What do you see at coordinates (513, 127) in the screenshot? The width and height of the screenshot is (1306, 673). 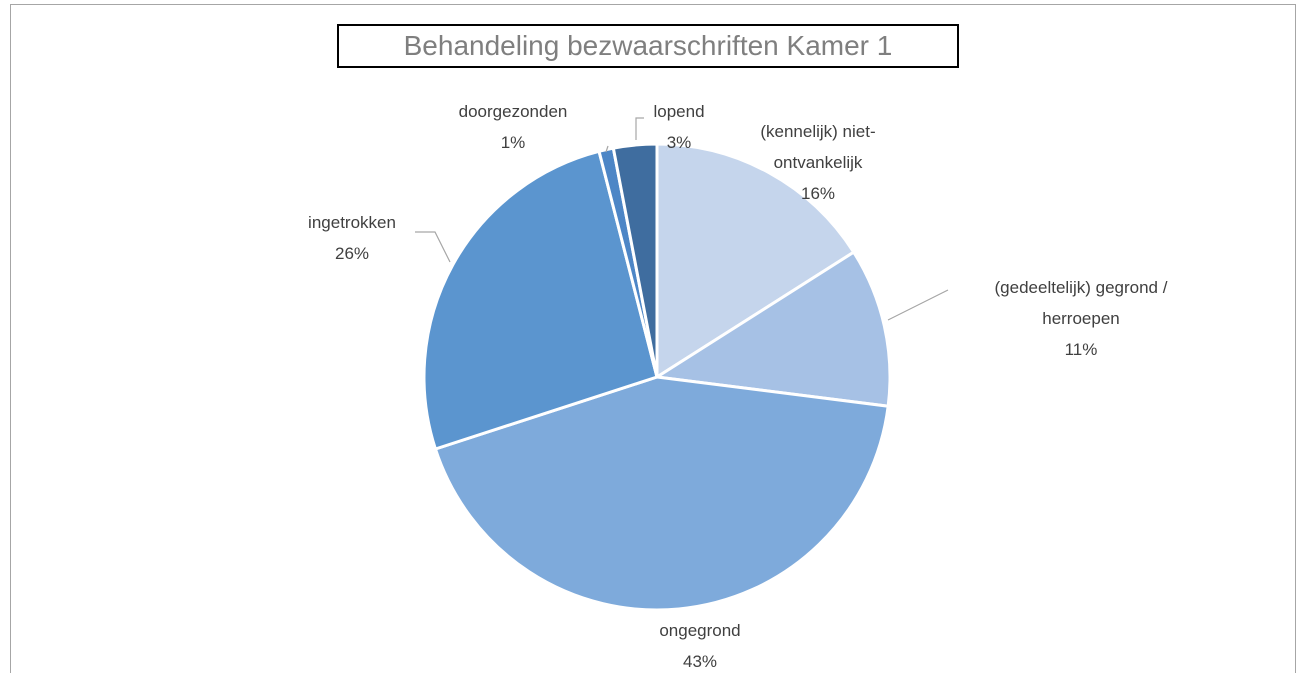 I see `data-label: doorgezonden 1%` at bounding box center [513, 127].